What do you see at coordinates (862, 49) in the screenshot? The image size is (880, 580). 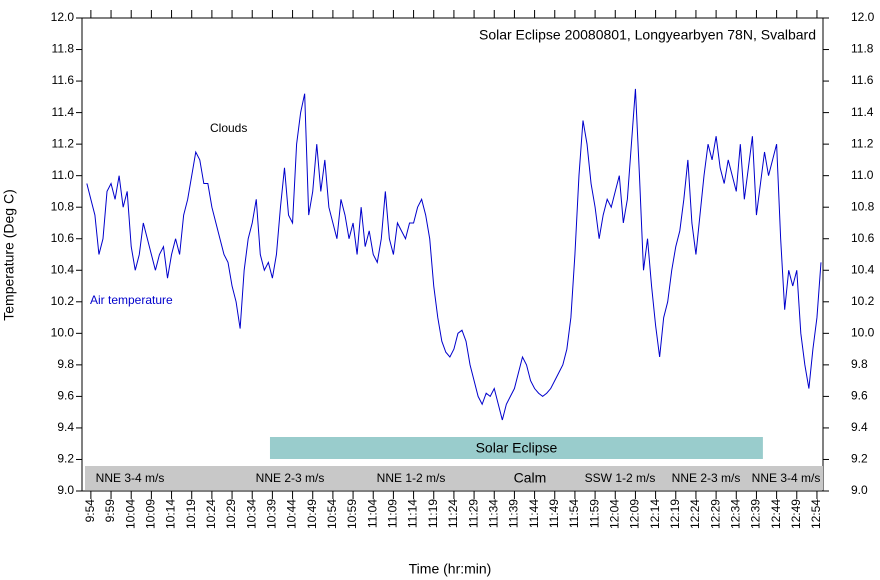 I see `y-tick-label-right: 11.8` at bounding box center [862, 49].